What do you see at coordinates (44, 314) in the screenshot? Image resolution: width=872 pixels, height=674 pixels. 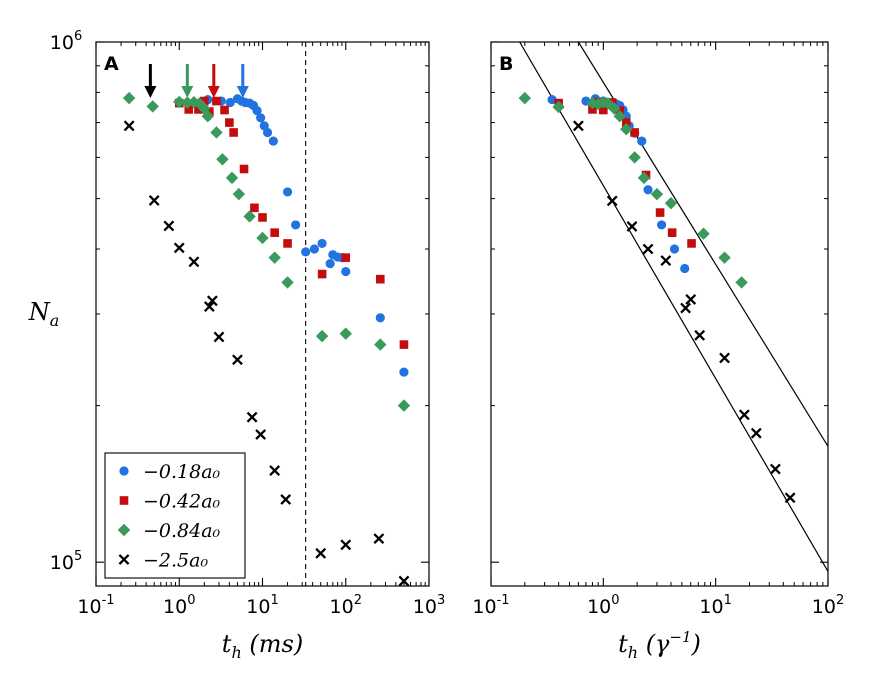 I see `y-axis-title: Na` at bounding box center [44, 314].